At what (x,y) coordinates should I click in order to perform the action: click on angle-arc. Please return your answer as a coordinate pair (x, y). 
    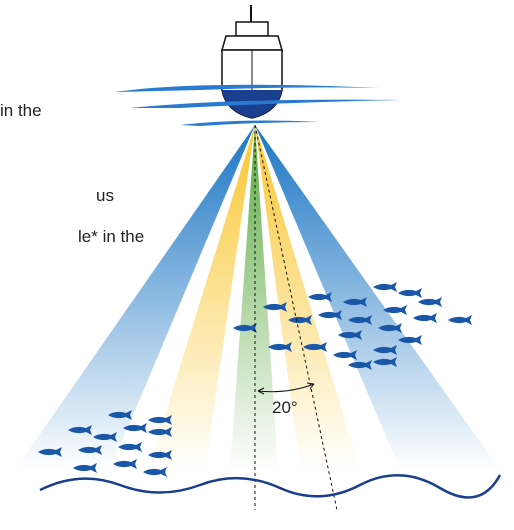
    Looking at the image, I should click on (286, 388).